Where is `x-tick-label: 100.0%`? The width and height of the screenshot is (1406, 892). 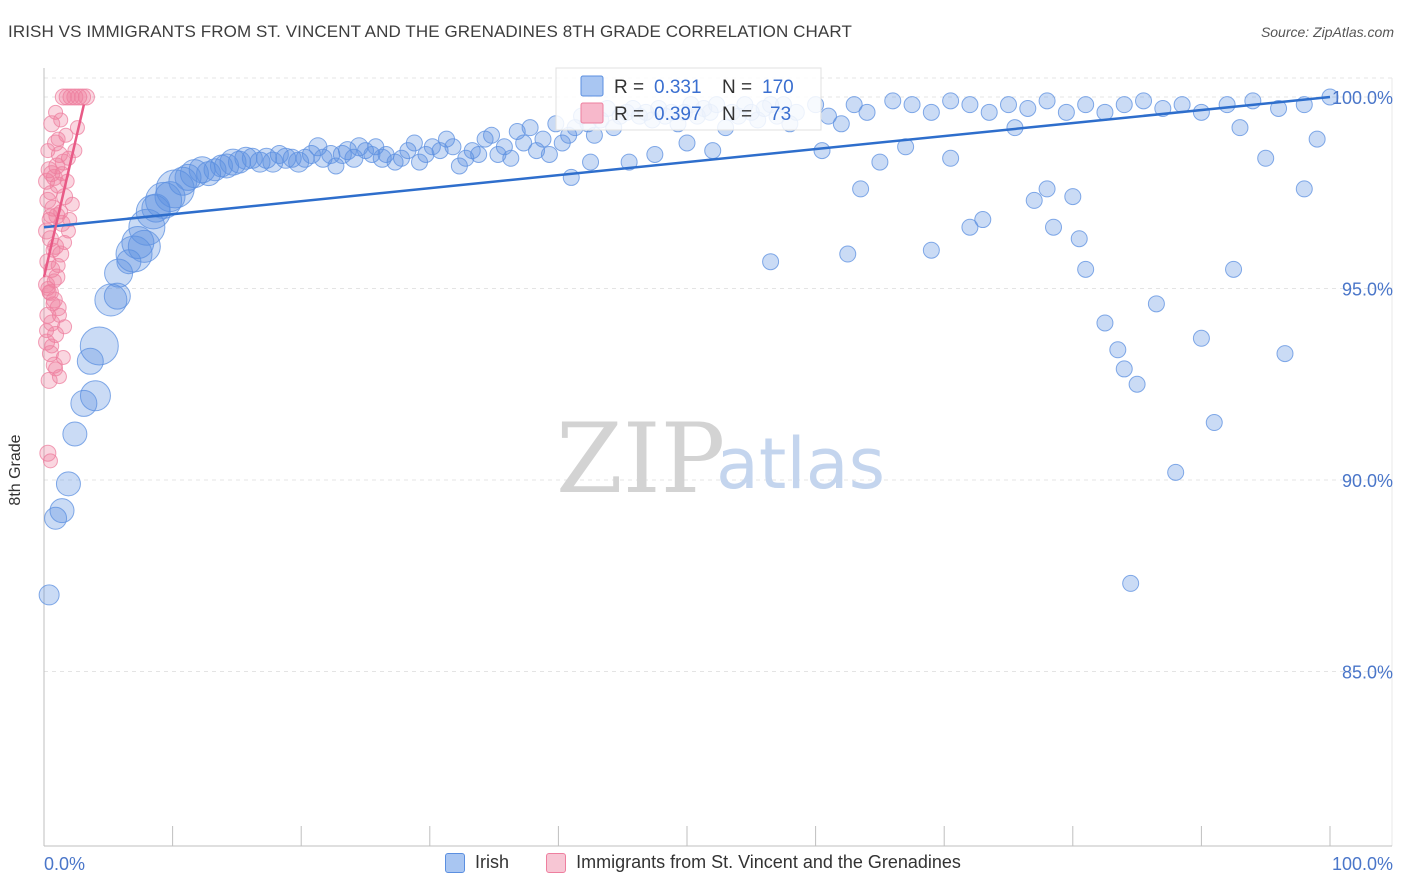
x-tick-label: 100.0% is located at coordinates (1362, 864).